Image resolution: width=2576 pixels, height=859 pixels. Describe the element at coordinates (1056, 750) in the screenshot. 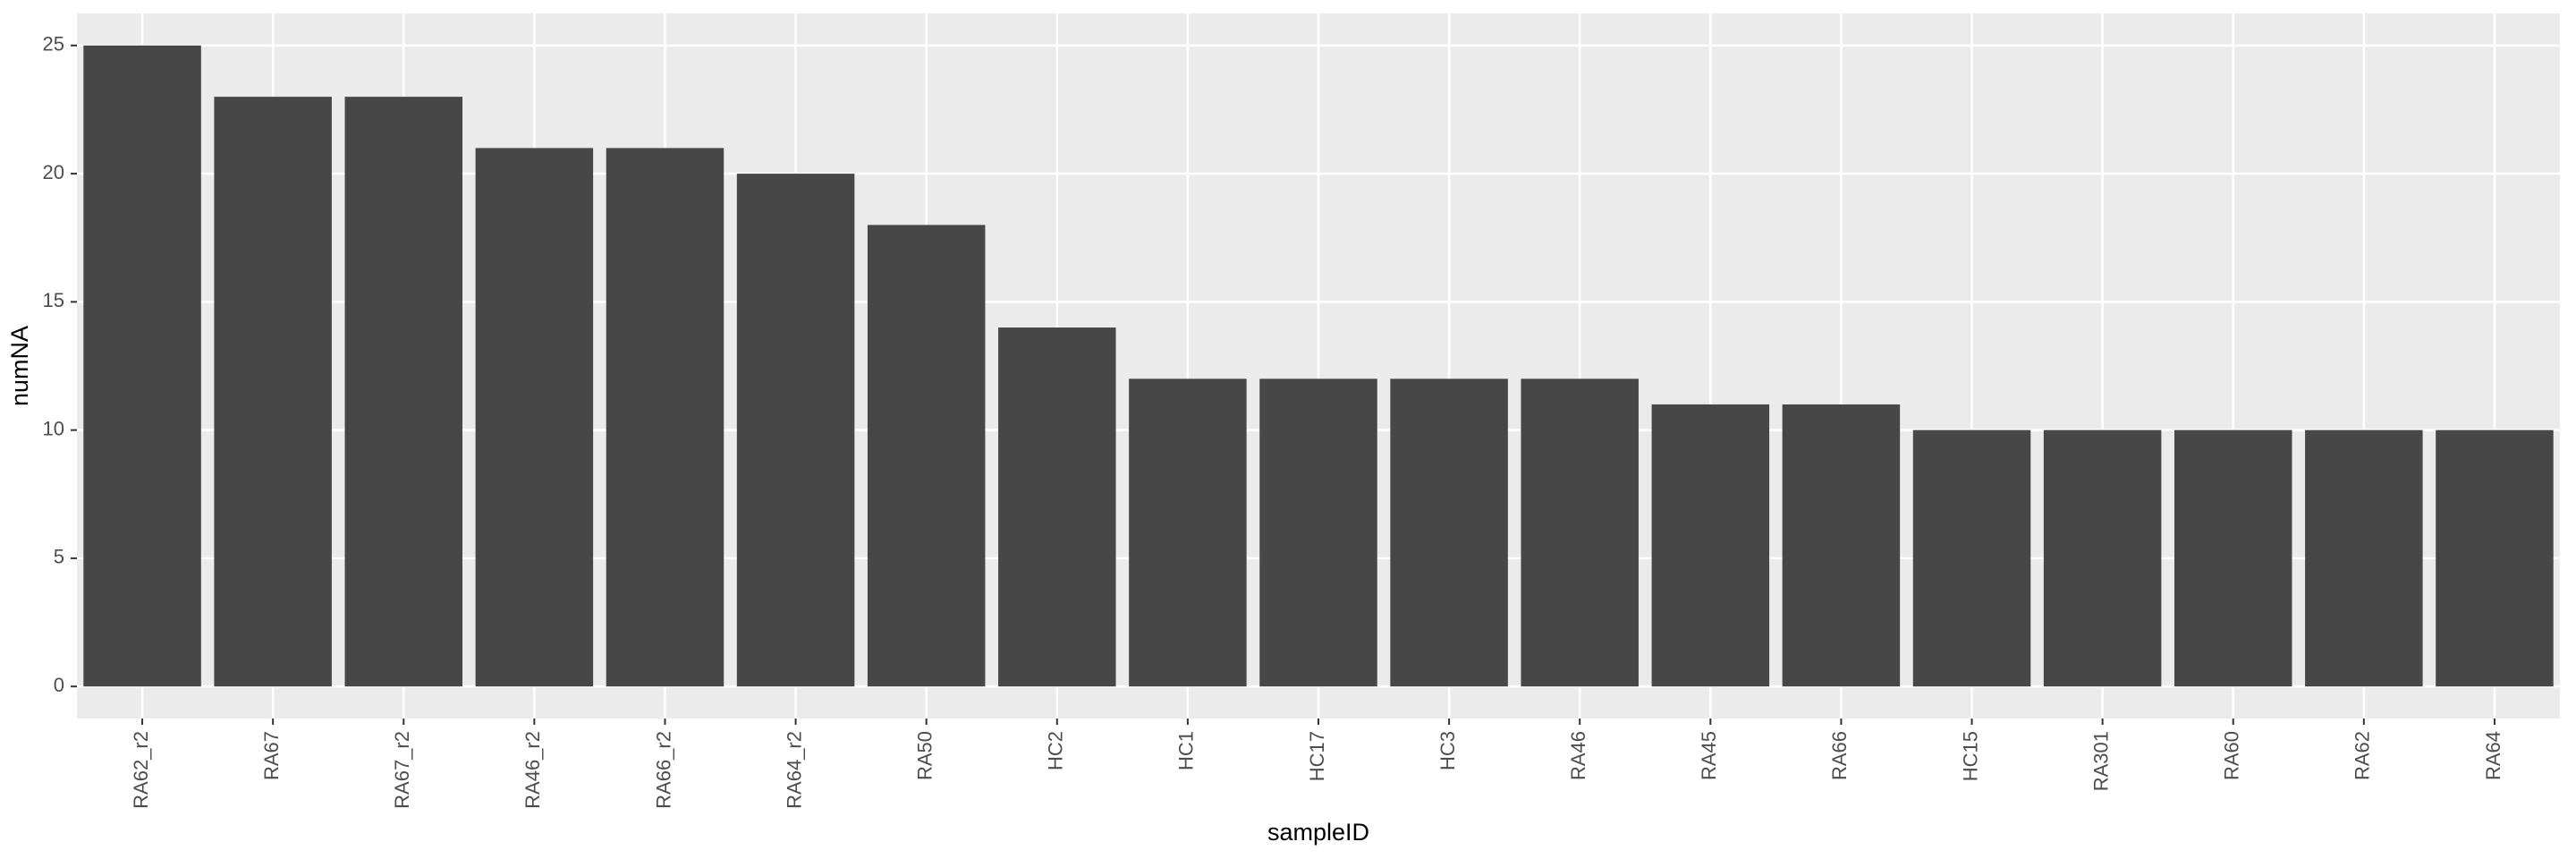

I see `x-tick-label: HC2` at that location.